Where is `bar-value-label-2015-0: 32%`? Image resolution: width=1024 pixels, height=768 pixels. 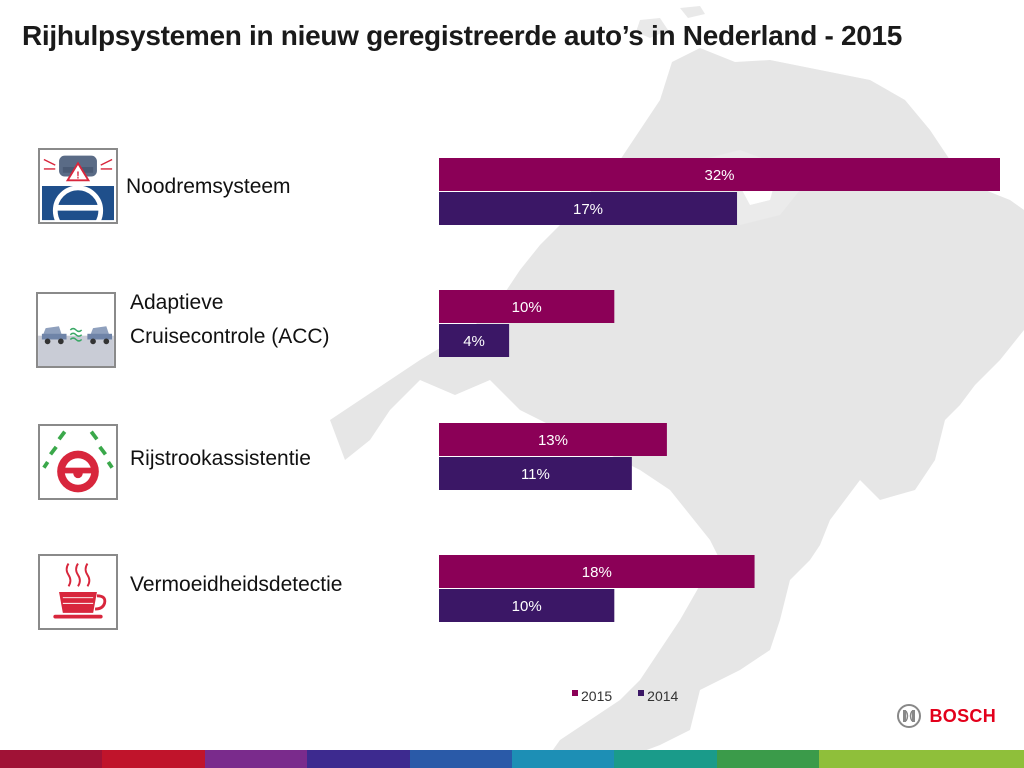 bar-value-label-2015-0: 32% is located at coordinates (719, 175).